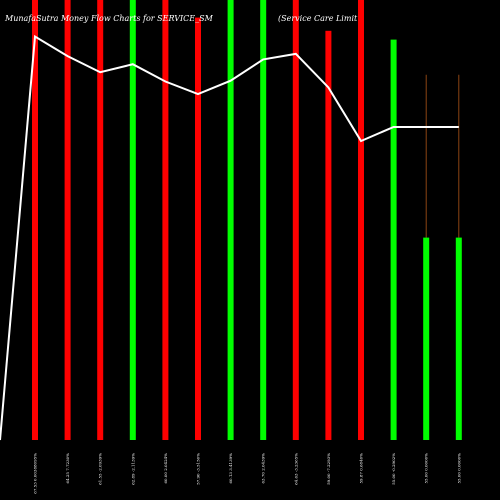 Image resolution: width=500 pixels, height=500 pixels. Describe the element at coordinates (361, 468) in the screenshot. I see `tick-label: 59.87 0.6840%` at that location.